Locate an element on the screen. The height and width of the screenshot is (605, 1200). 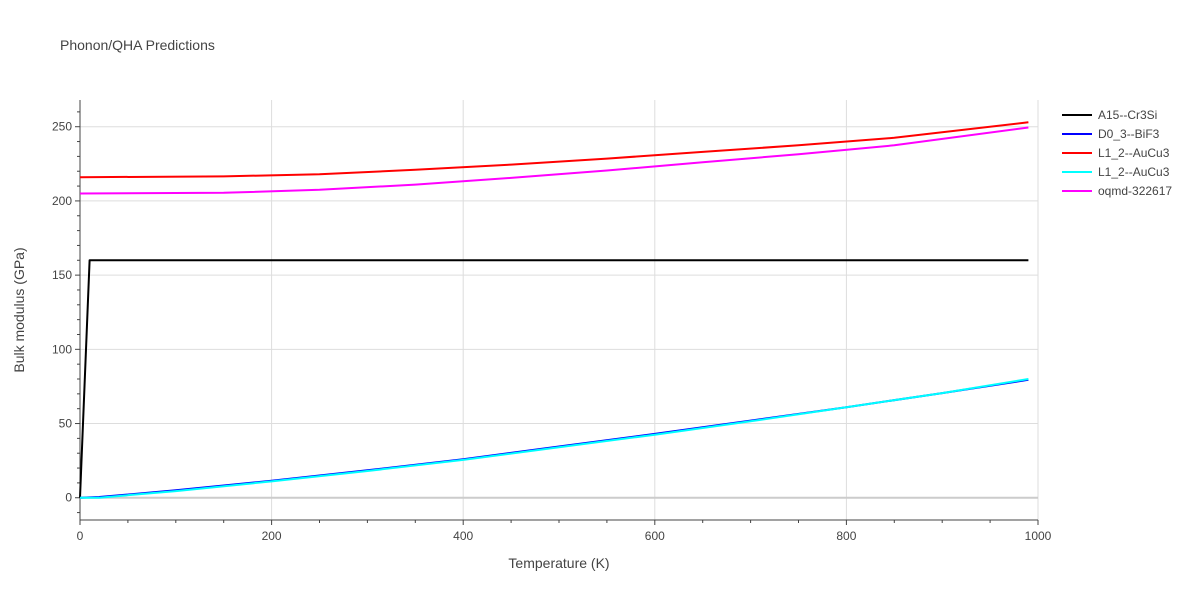
legend-item: D0_3--BiF3 is located at coordinates (1111, 134).